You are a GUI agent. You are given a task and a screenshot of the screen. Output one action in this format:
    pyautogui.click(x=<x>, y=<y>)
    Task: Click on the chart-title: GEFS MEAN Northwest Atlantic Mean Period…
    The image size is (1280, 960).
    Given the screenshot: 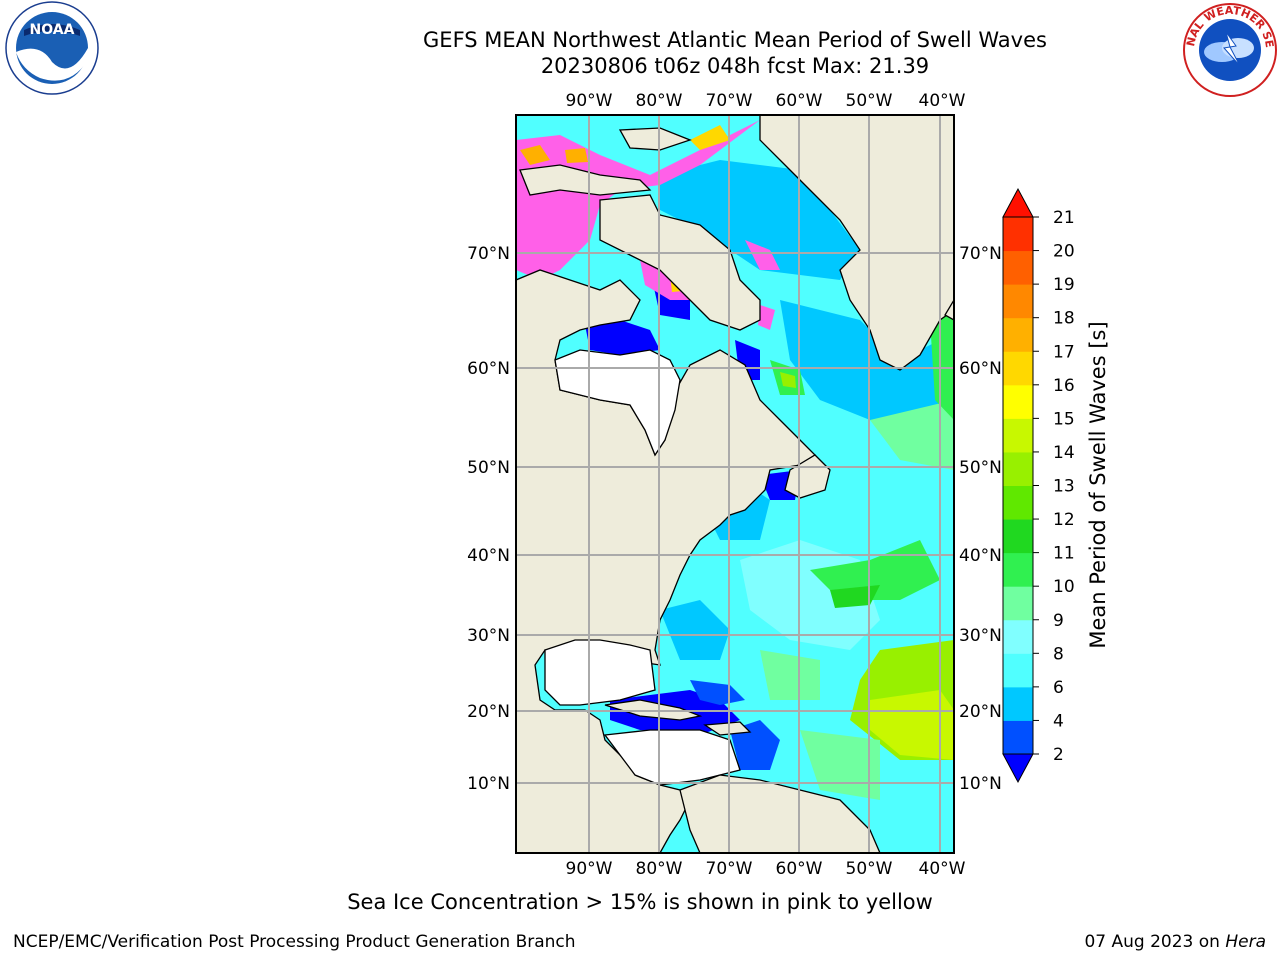 What is the action you would take?
    pyautogui.click(x=735, y=40)
    